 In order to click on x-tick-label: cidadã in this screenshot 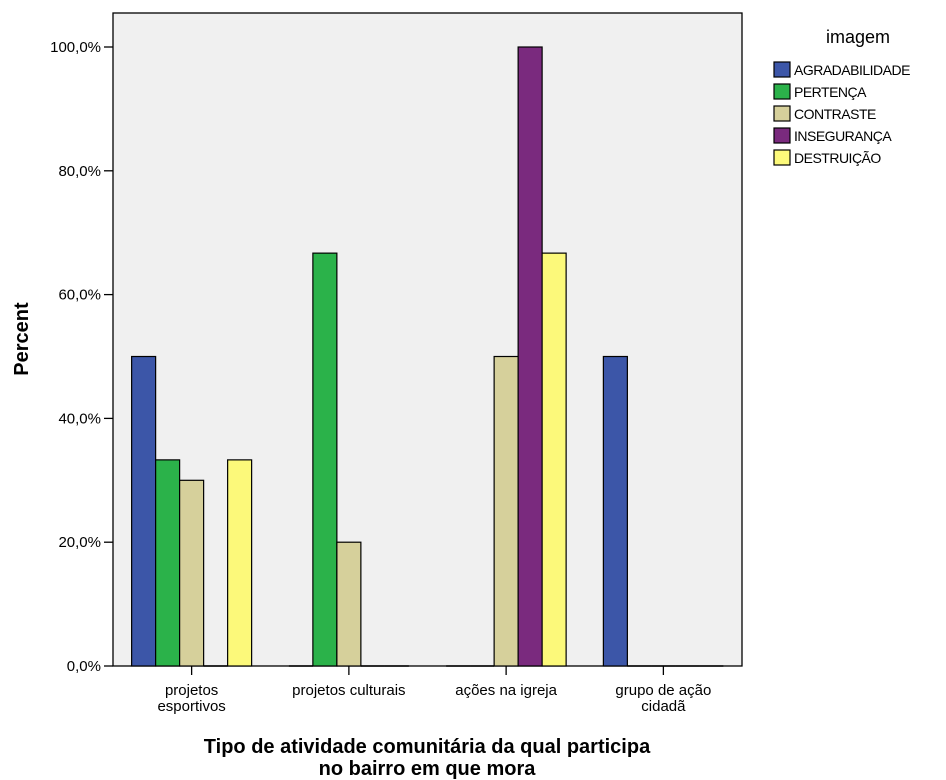, I will do `click(663, 706)`.